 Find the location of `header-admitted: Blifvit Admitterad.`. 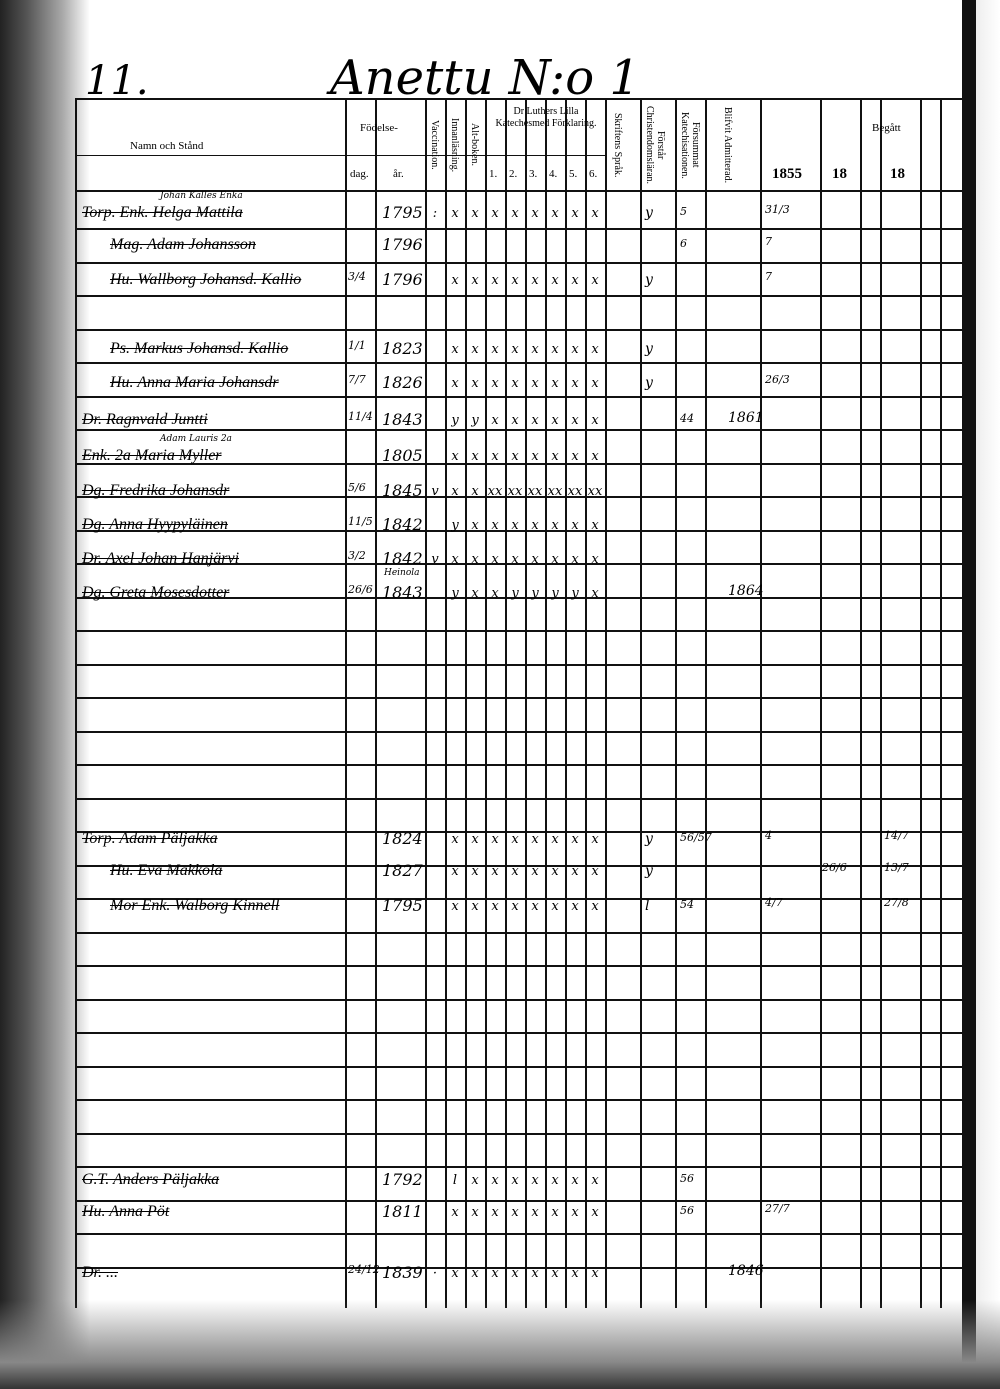

header-admitted: Blifvit Admitterad. is located at coordinates (727, 145).